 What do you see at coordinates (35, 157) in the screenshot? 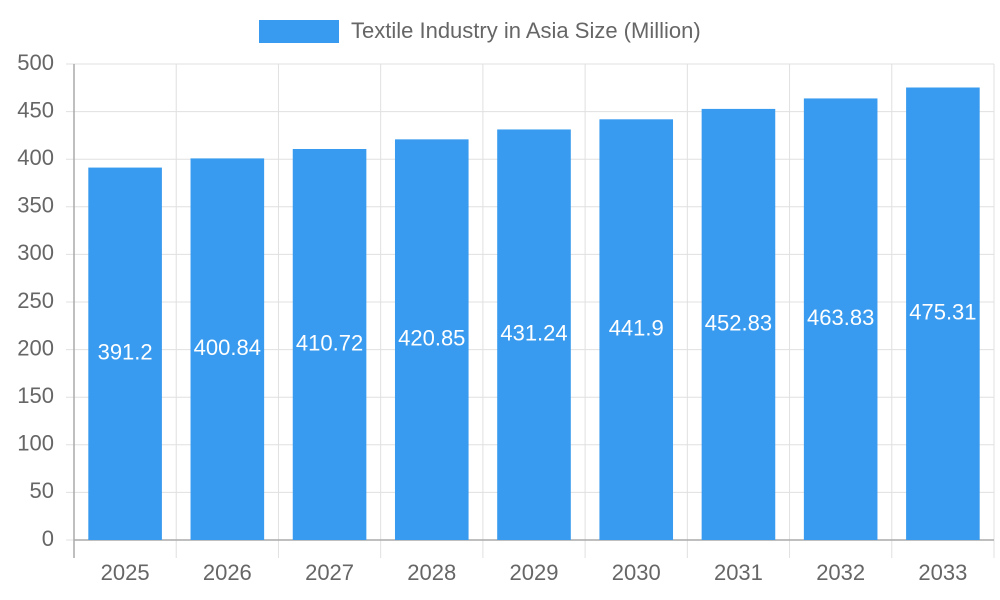
I see `y-tick-label: 400` at bounding box center [35, 157].